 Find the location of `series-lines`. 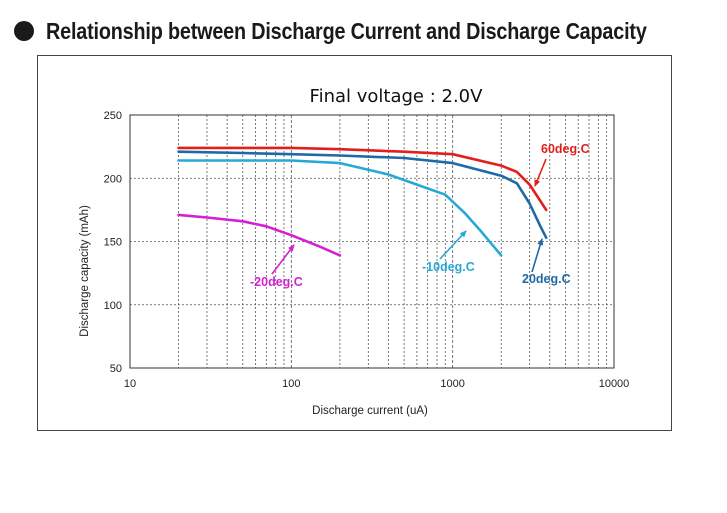

series-lines is located at coordinates (362, 201).